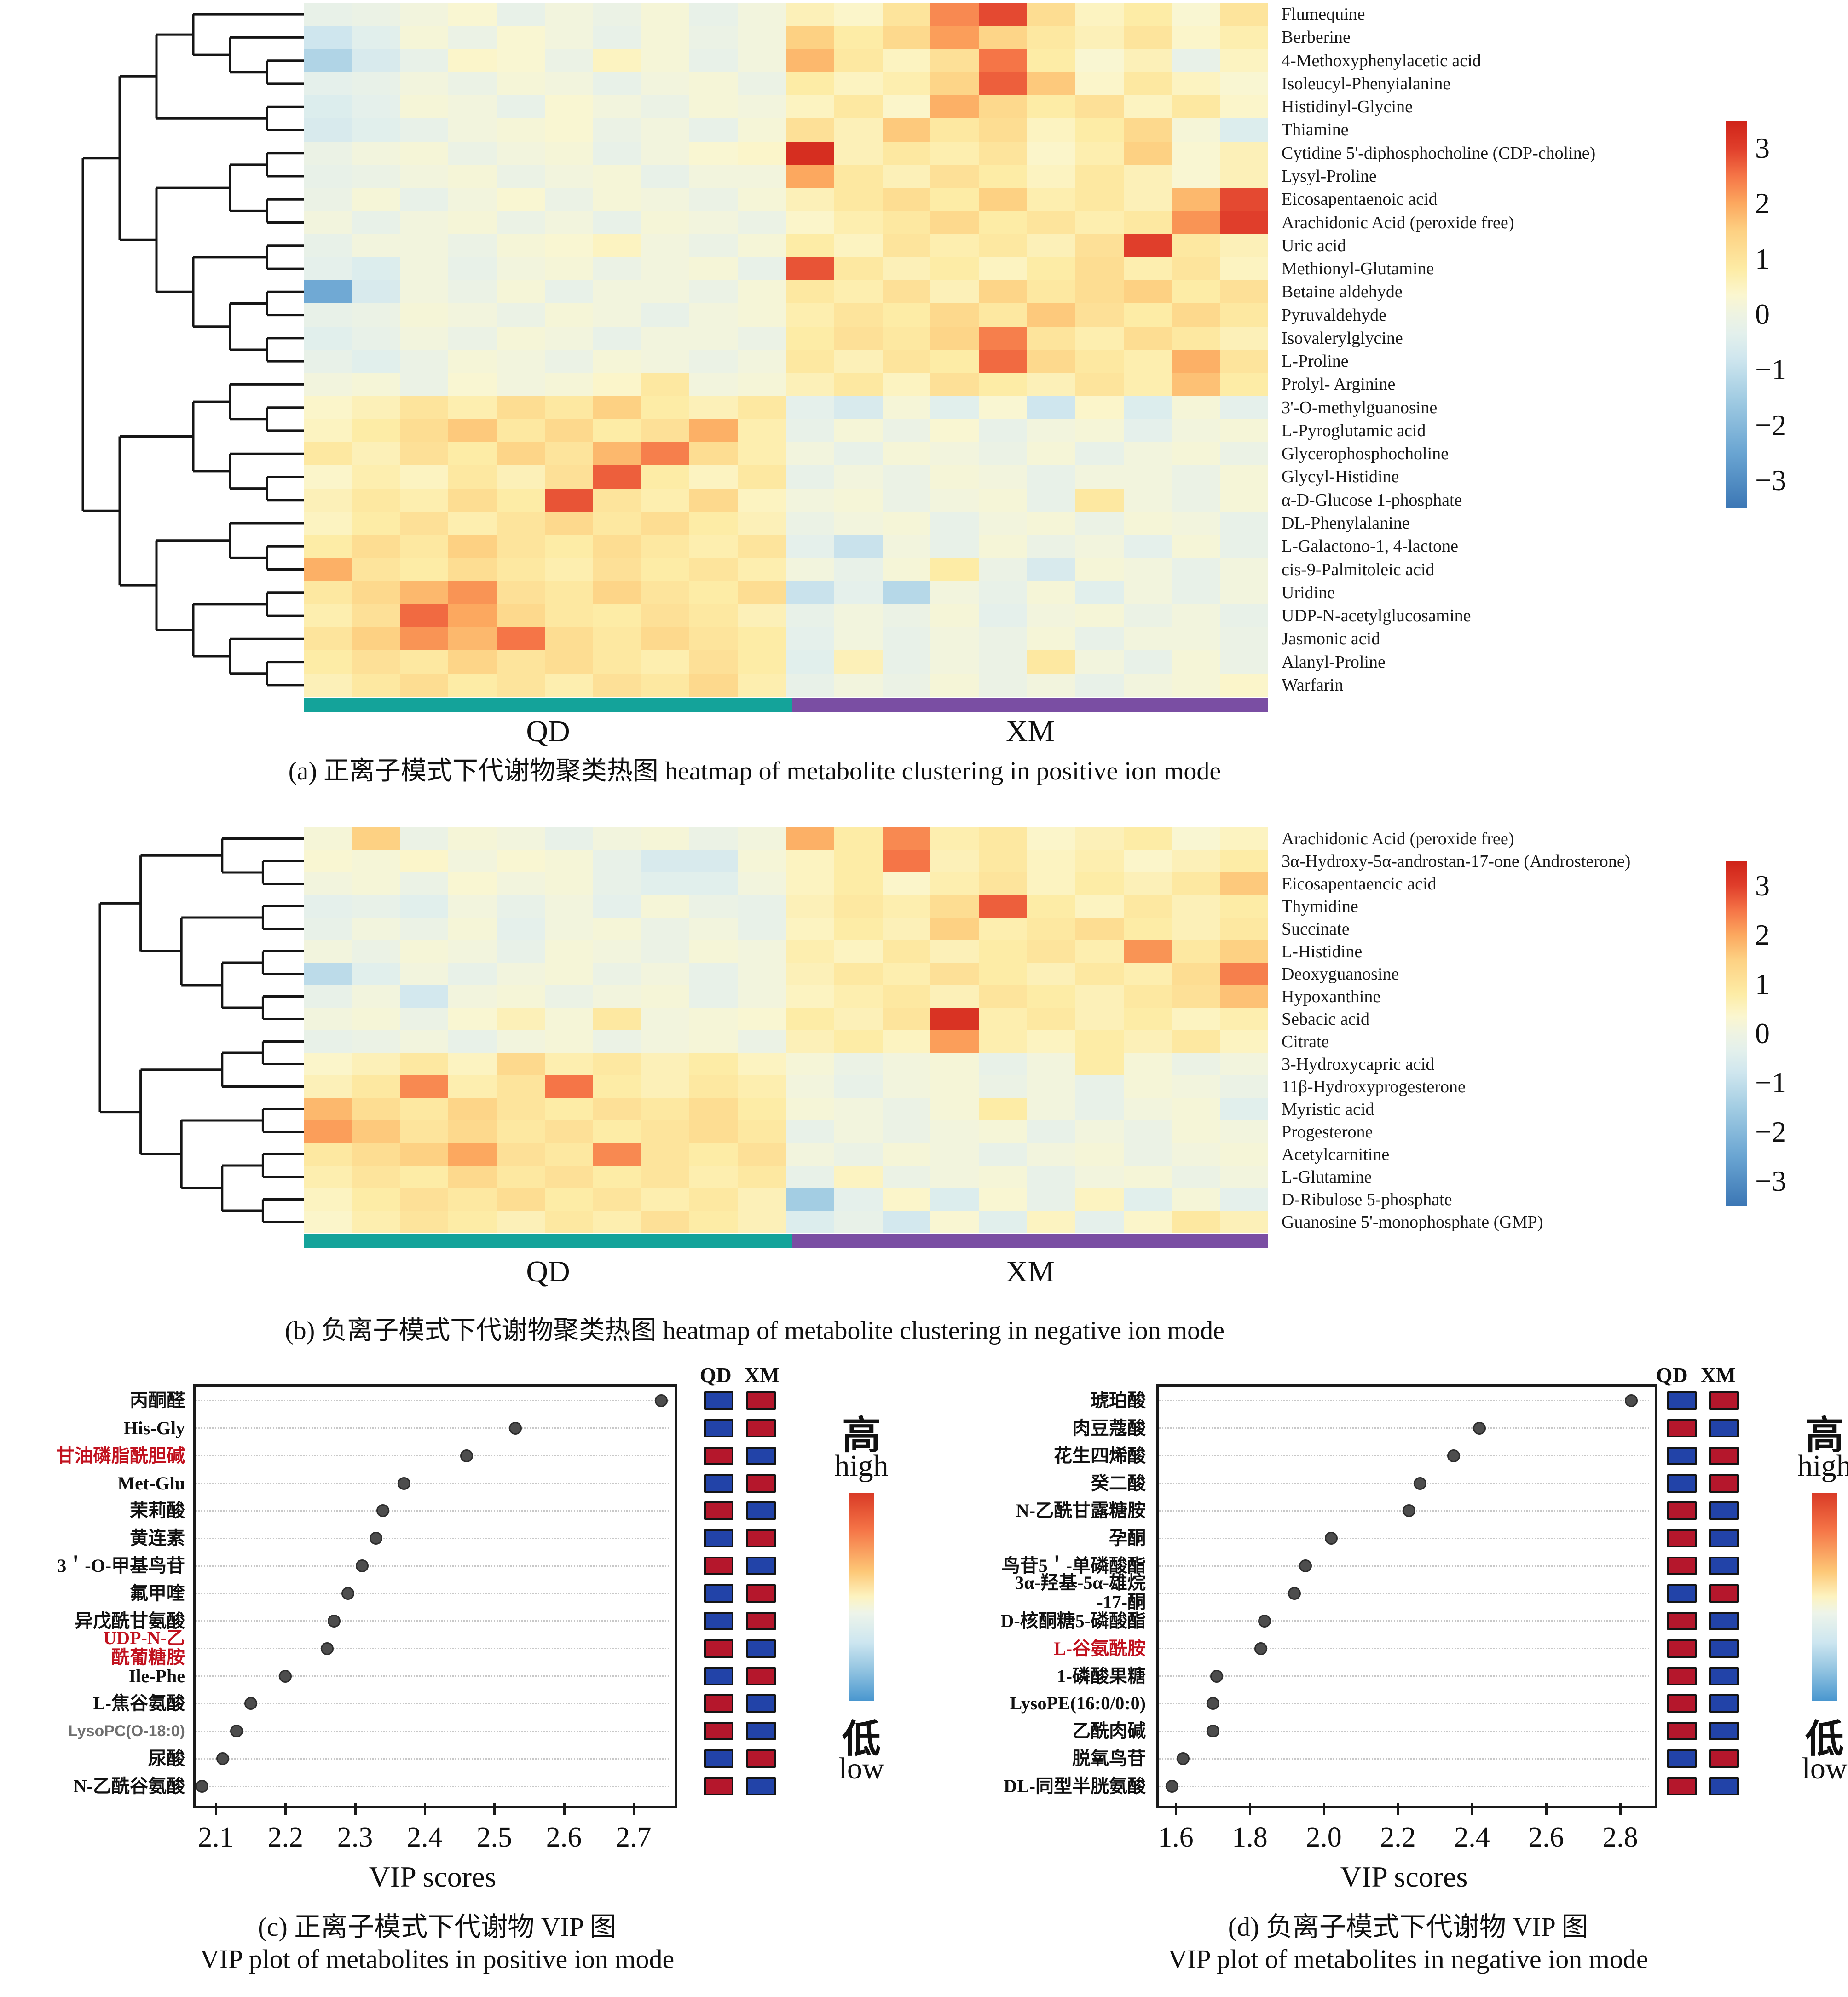  Describe the element at coordinates (1081, 1510) in the screenshot. I see `vip-row-label: N-乙酰甘露糖胺` at that location.